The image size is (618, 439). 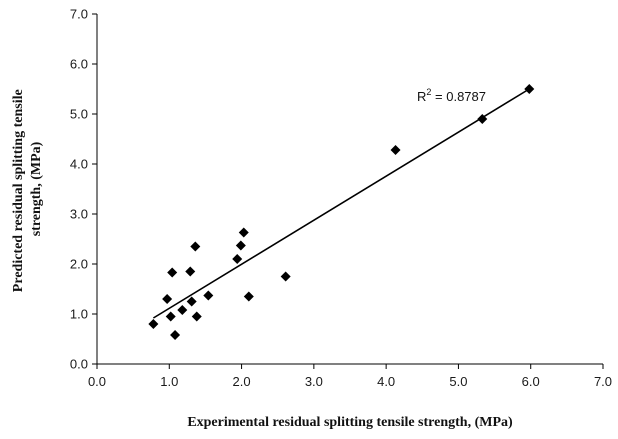 I want to click on x-tick-label: 3.0, so click(x=314, y=381).